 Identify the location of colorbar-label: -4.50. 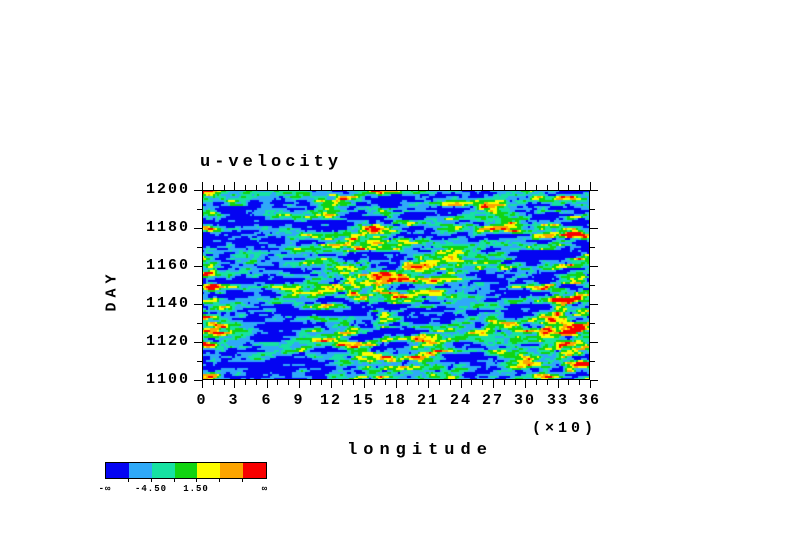
(151, 489).